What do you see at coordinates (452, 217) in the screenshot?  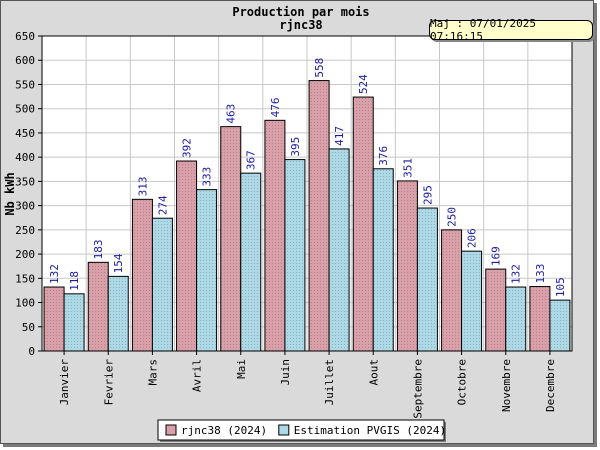 I see `data-label: 250` at bounding box center [452, 217].